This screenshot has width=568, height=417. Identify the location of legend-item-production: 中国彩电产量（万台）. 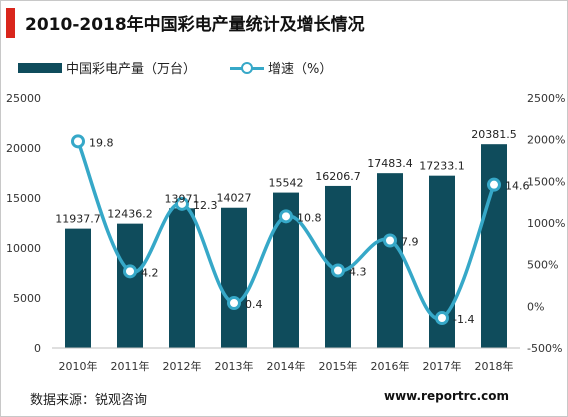
(107, 67).